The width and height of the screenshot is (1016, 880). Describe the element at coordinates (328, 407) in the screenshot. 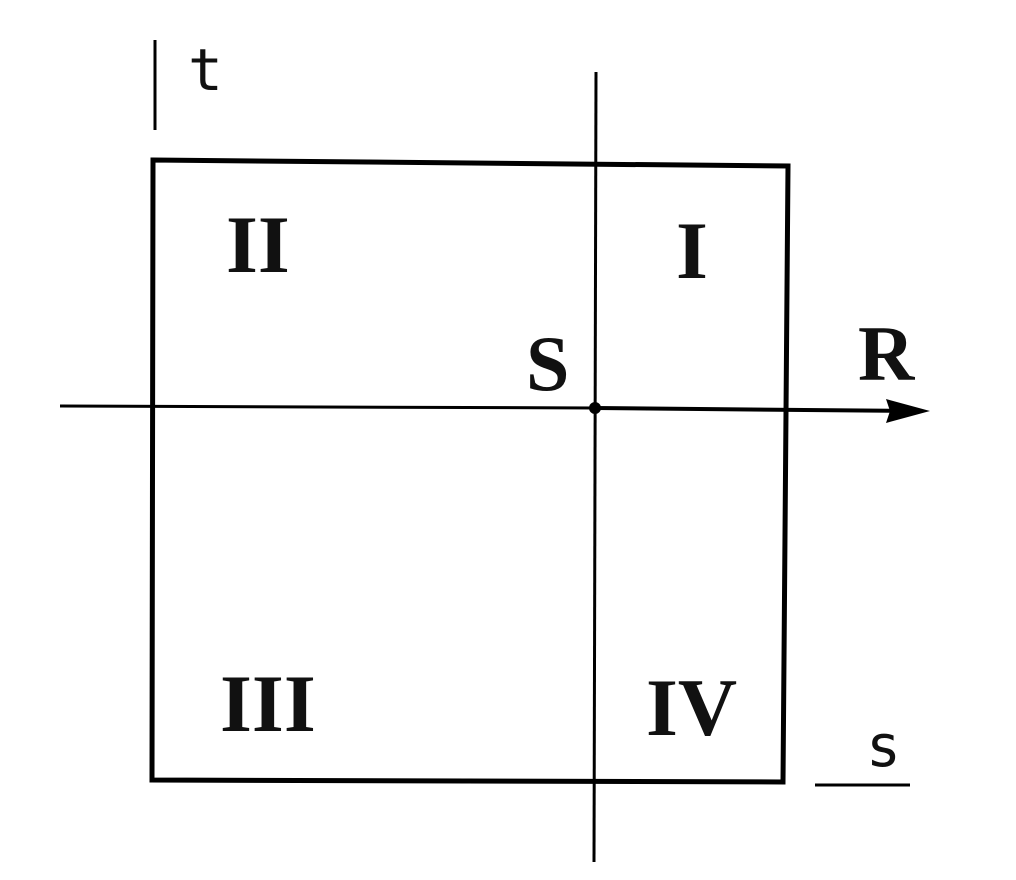

I see `horizontal-axis-line` at that location.